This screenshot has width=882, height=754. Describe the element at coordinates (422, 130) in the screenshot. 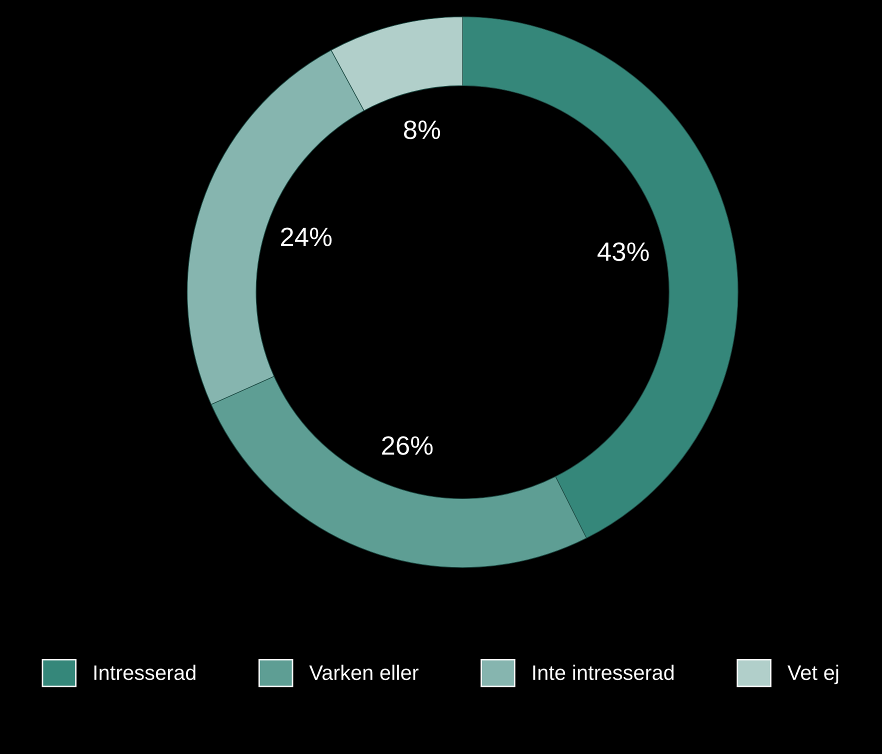

I see `data-label: 8%` at that location.